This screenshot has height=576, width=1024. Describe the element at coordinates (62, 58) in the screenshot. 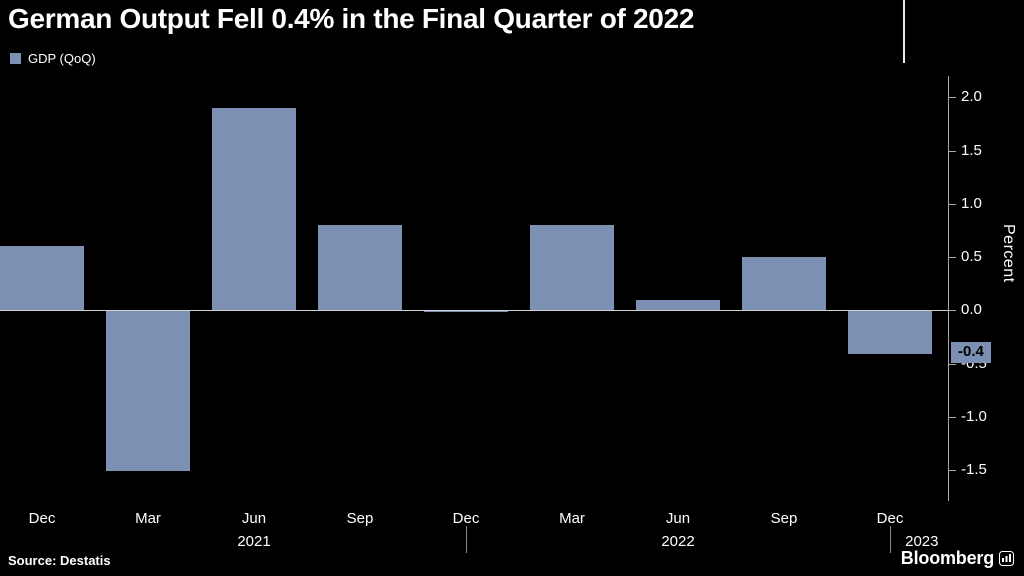

I see `legend-label: GDP (QoQ)` at that location.